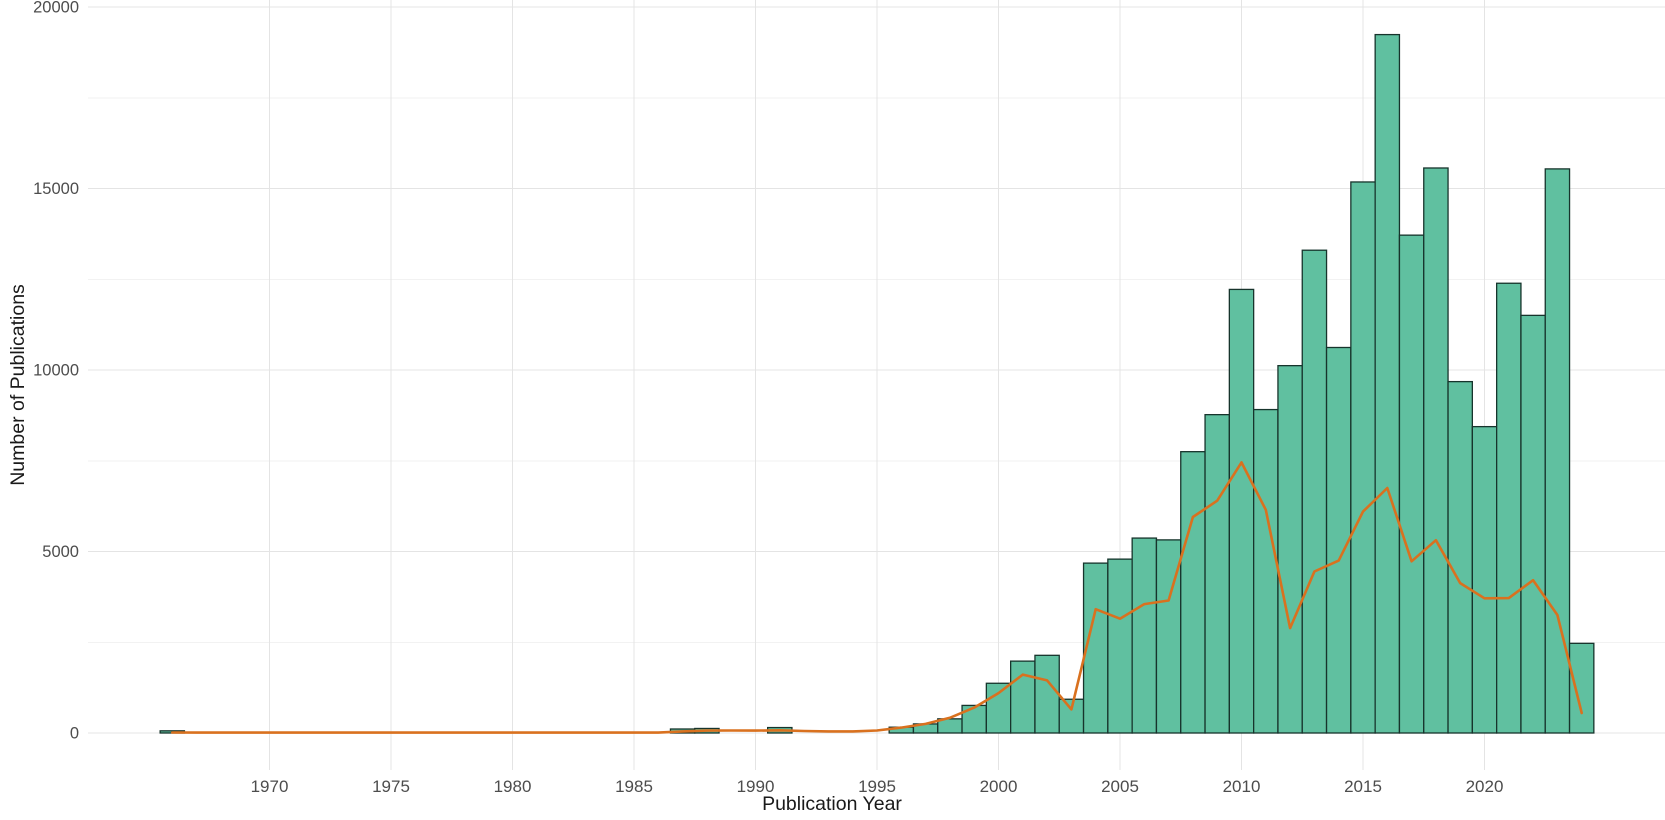  What do you see at coordinates (756, 786) in the screenshot?
I see `x-tick-label-1990: 1990` at bounding box center [756, 786].